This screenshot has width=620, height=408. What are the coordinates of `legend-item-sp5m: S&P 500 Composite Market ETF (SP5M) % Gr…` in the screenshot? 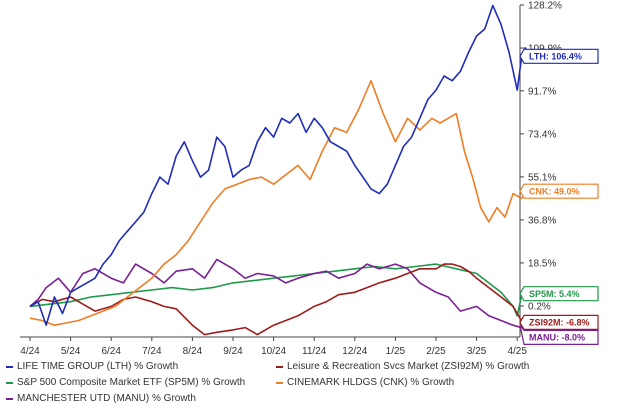 It's located at (125, 382).